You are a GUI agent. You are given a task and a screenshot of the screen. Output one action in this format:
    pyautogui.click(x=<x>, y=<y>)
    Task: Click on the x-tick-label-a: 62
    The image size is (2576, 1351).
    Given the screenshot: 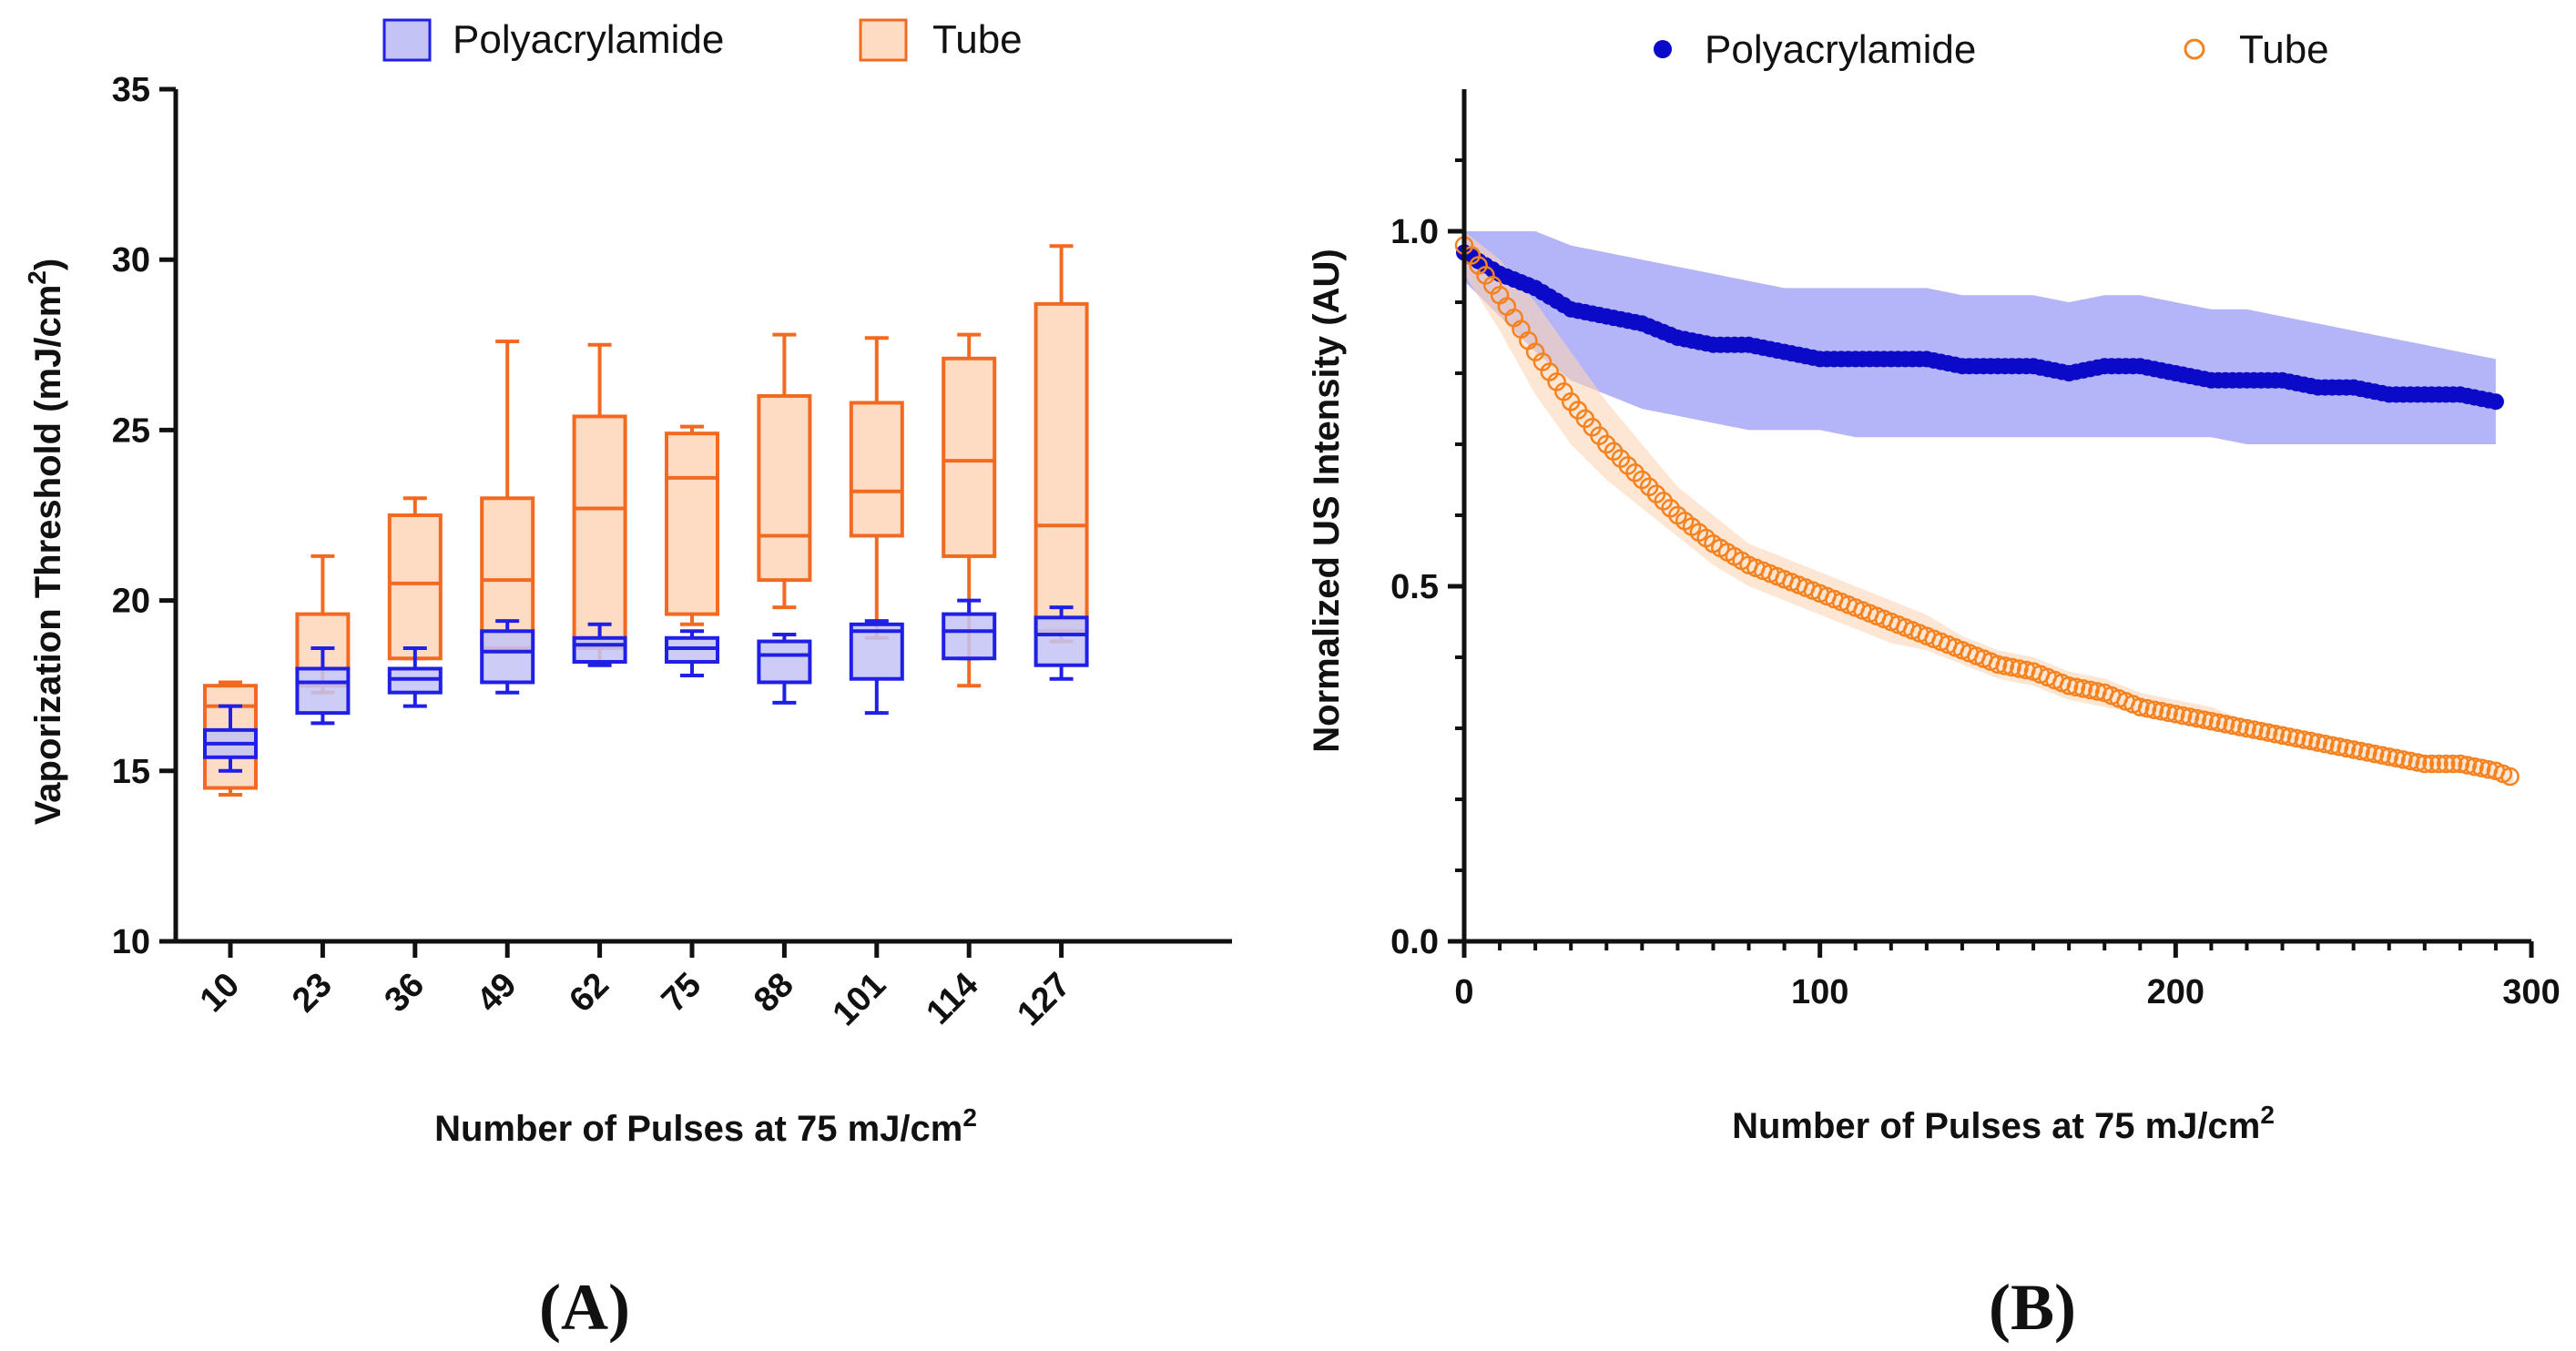 What is the action you would take?
    pyautogui.click(x=589, y=993)
    